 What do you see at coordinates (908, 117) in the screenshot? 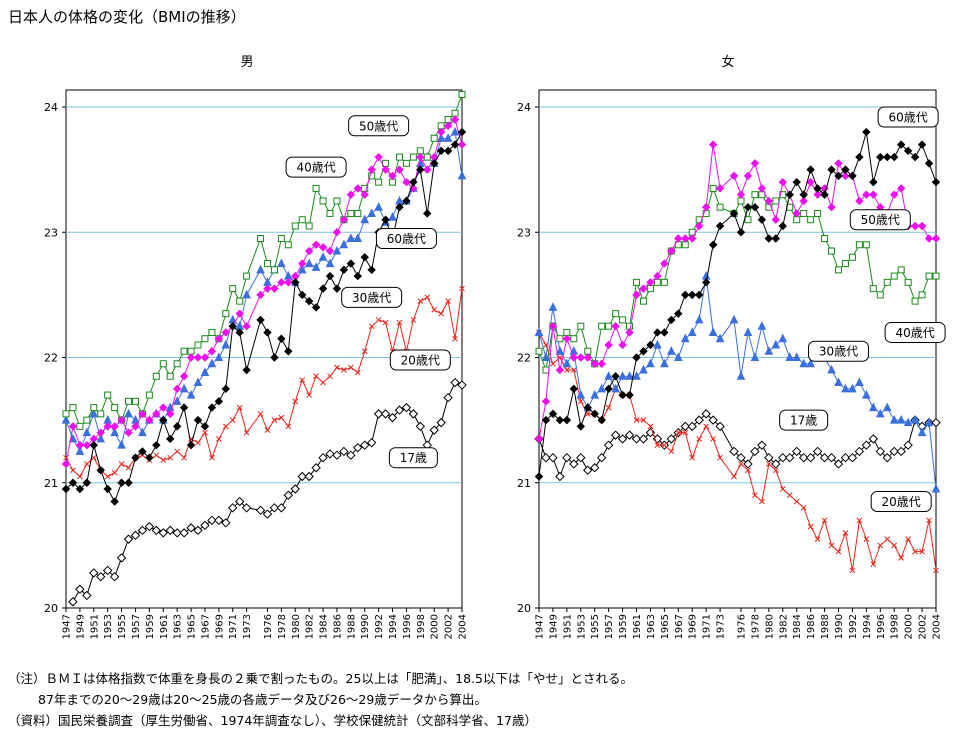
I see `series-label-age60: 60歳代` at bounding box center [908, 117].